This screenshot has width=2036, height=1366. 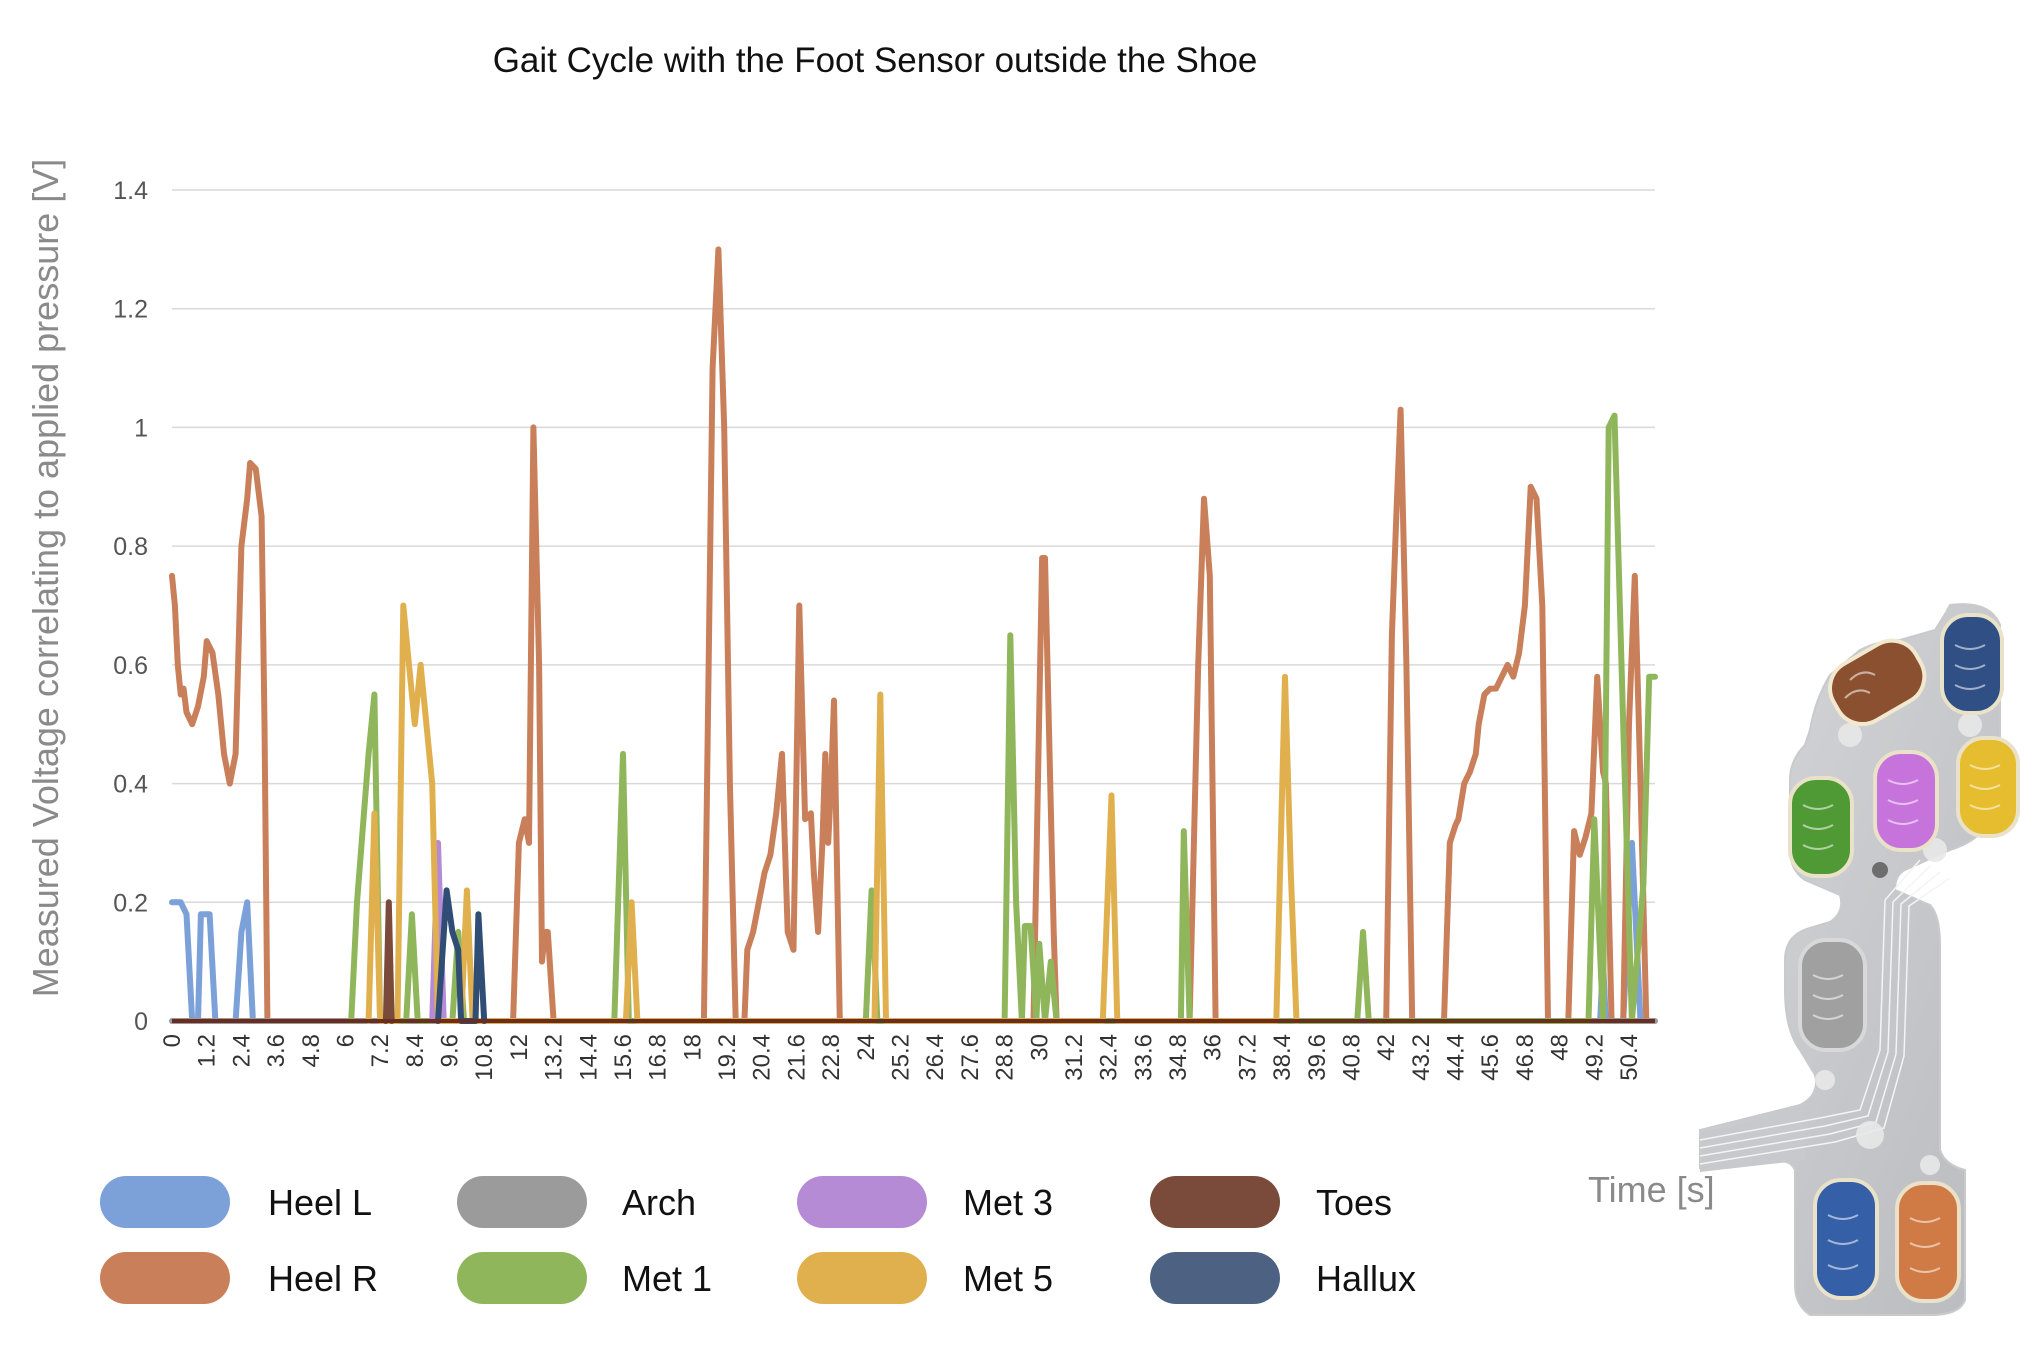 What do you see at coordinates (1560, 1047) in the screenshot?
I see `x-tick-label: 48` at bounding box center [1560, 1047].